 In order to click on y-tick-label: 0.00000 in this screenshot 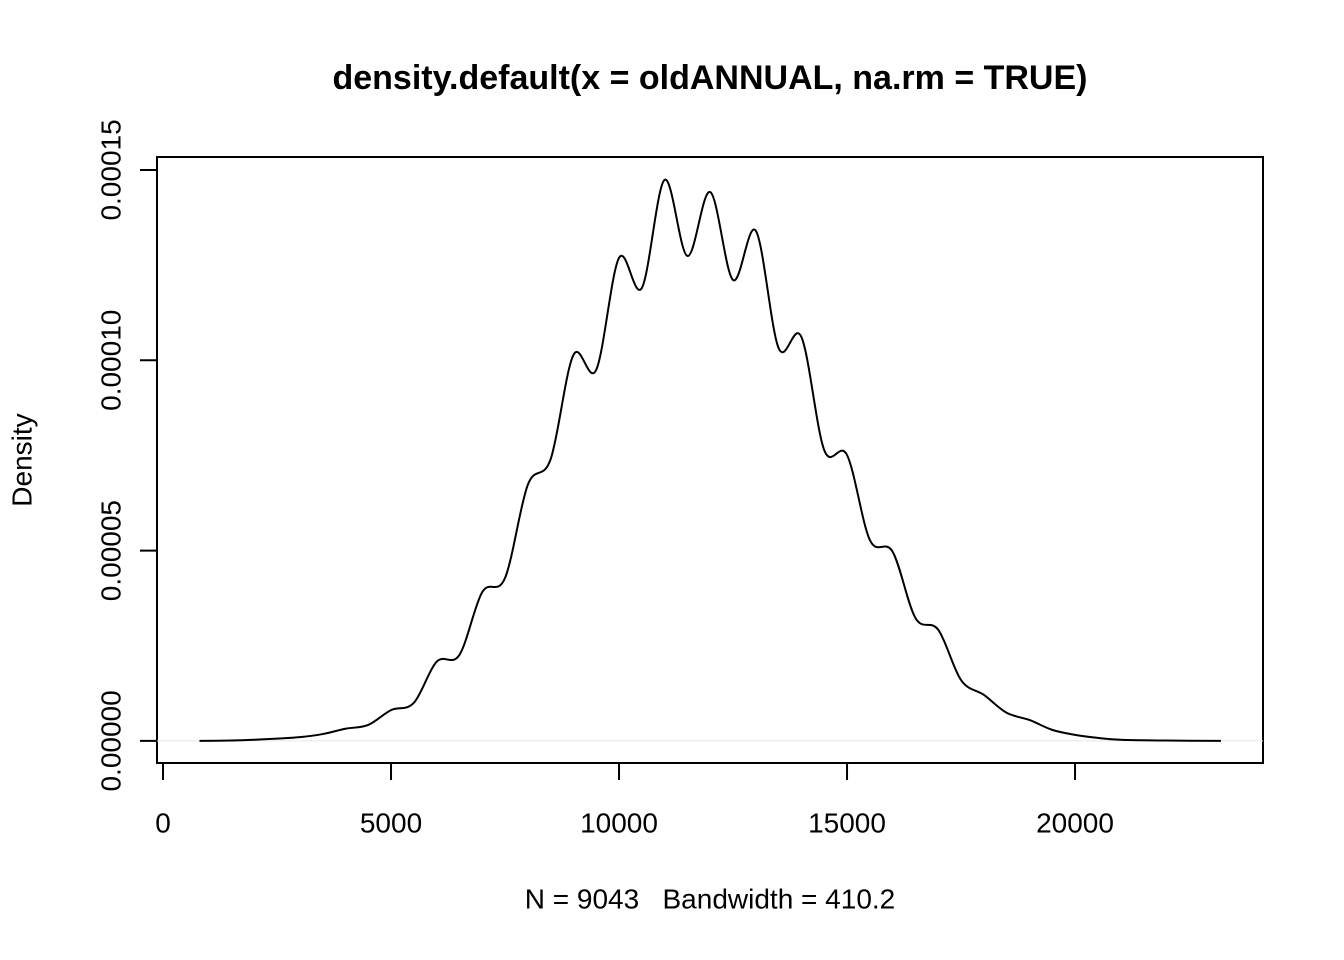, I will do `click(110, 740)`.